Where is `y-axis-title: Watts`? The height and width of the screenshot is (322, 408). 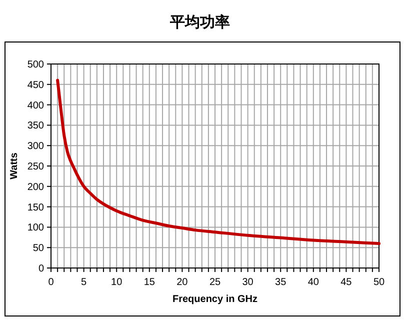
y-axis-title: Watts is located at coordinates (14, 166).